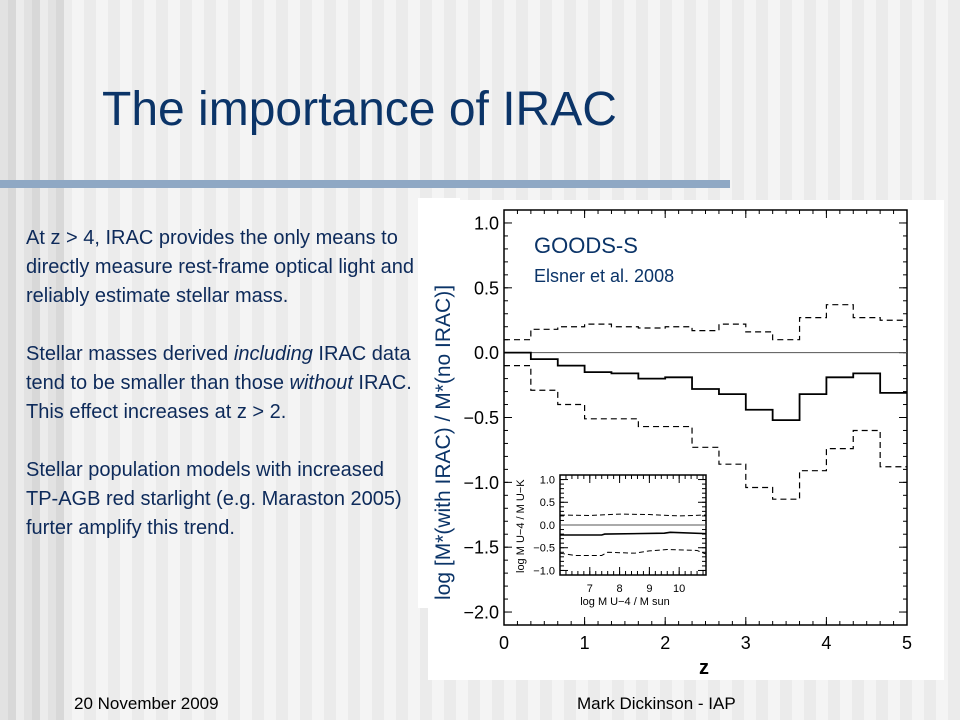 This screenshot has width=960, height=720. What do you see at coordinates (365, 184) in the screenshot?
I see `title-divider` at bounding box center [365, 184].